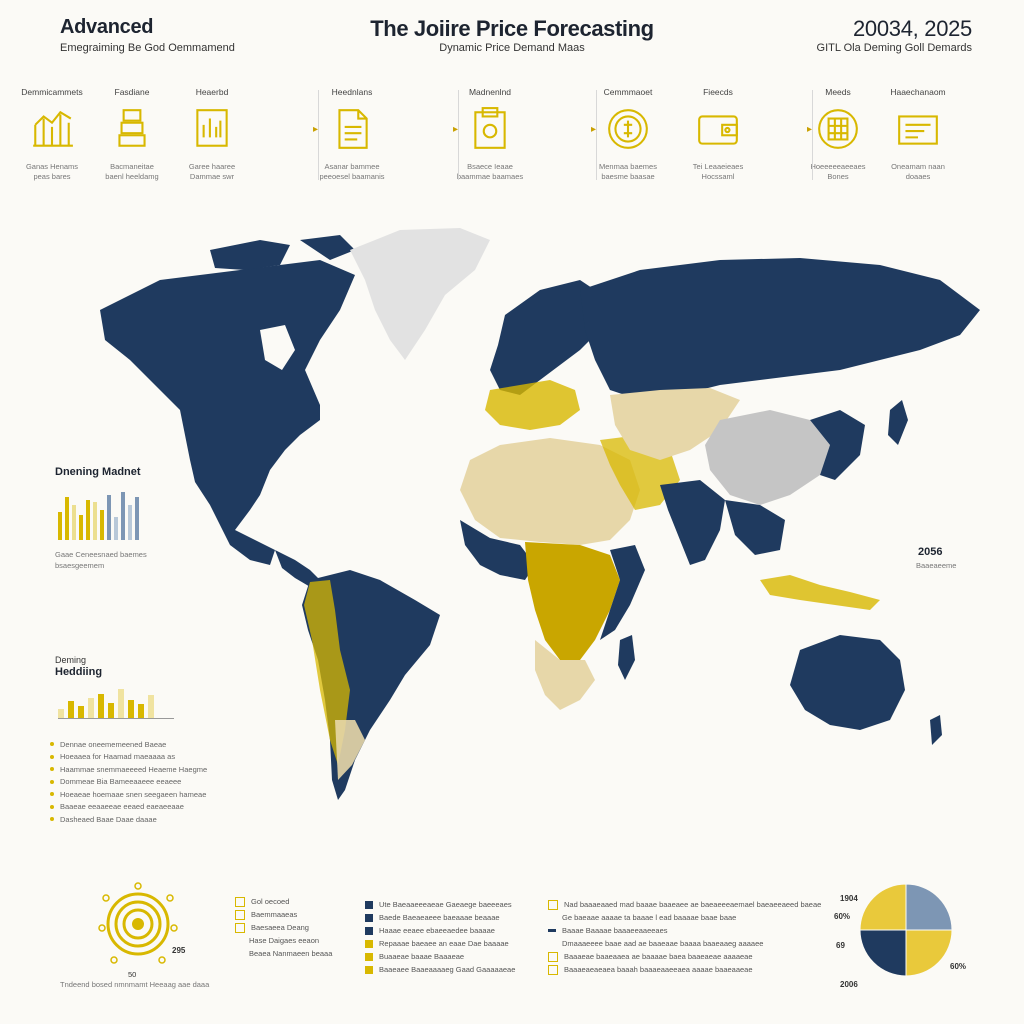 This screenshot has height=1024, width=1024. Describe the element at coordinates (572, 601) in the screenshot. I see `africa-central-region` at that location.